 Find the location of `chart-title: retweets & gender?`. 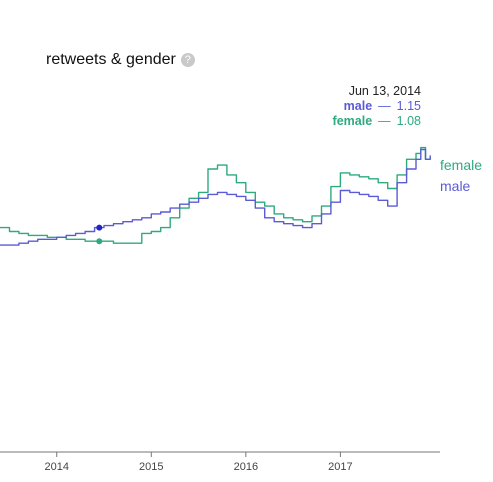

chart-title: retweets & gender? is located at coordinates (120, 60).